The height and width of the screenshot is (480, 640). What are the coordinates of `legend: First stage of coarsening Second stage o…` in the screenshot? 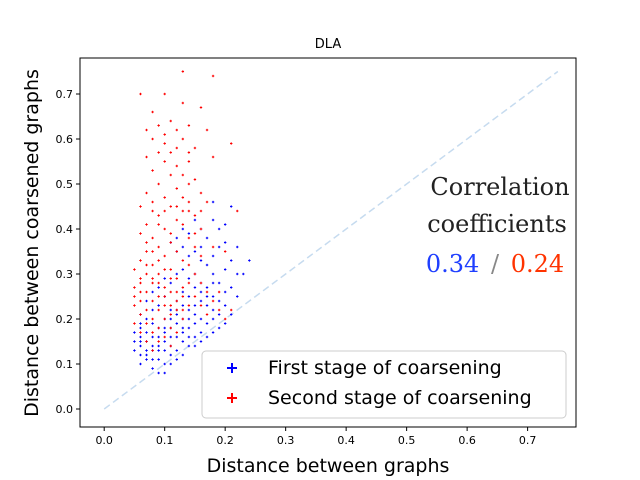 It's located at (384, 384).